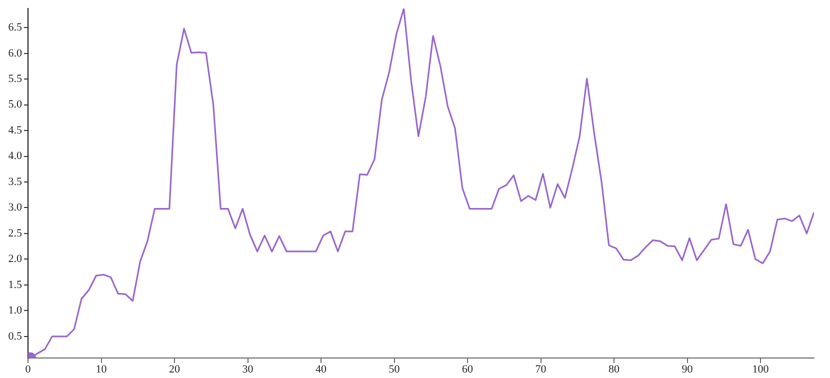  What do you see at coordinates (175, 369) in the screenshot?
I see `x-tick-label: 20` at bounding box center [175, 369].